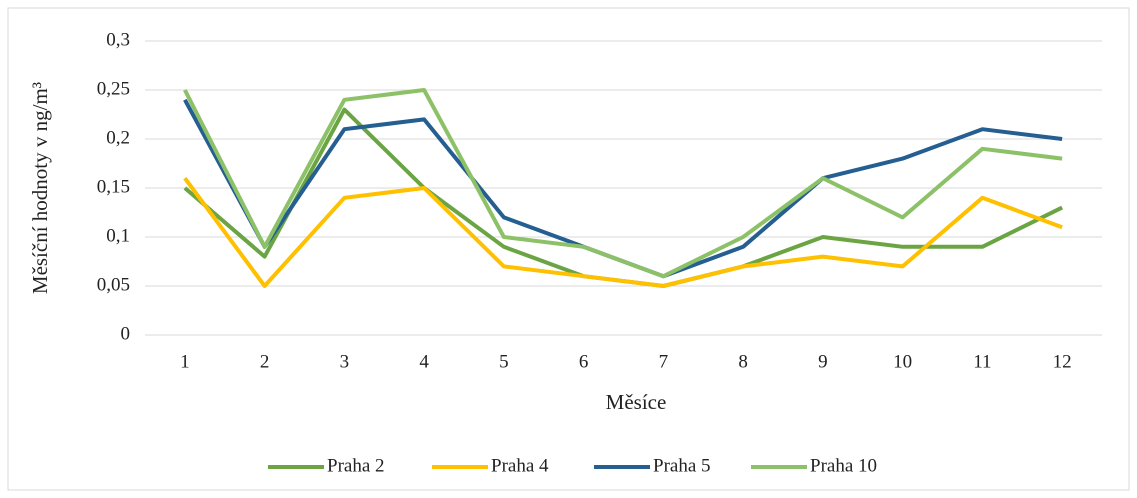 The width and height of the screenshot is (1137, 498). Describe the element at coordinates (113, 88) in the screenshot. I see `y-tick-label: 0,25` at that location.